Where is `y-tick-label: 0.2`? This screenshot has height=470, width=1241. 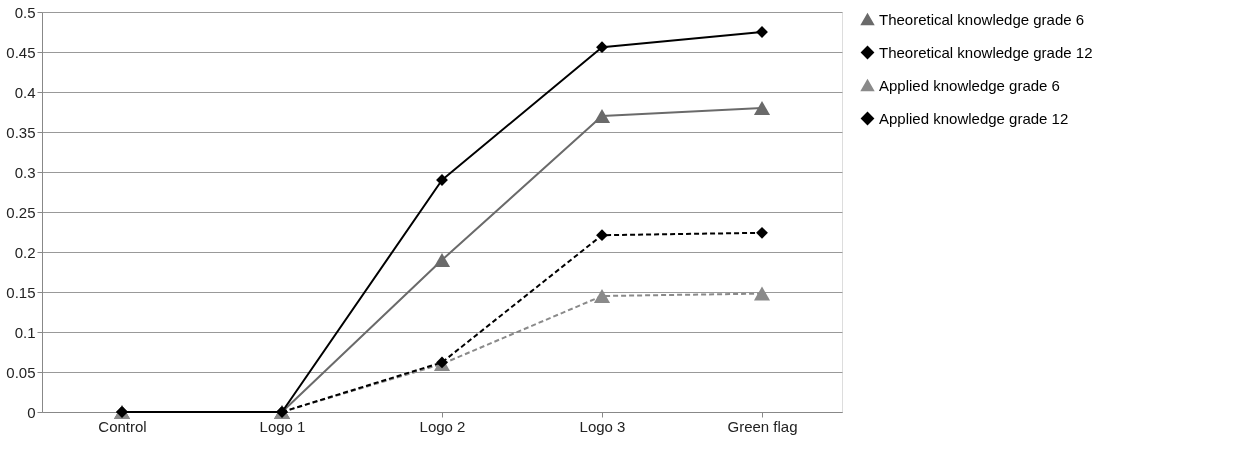
y-tick-label: 0.2 is located at coordinates (25, 252).